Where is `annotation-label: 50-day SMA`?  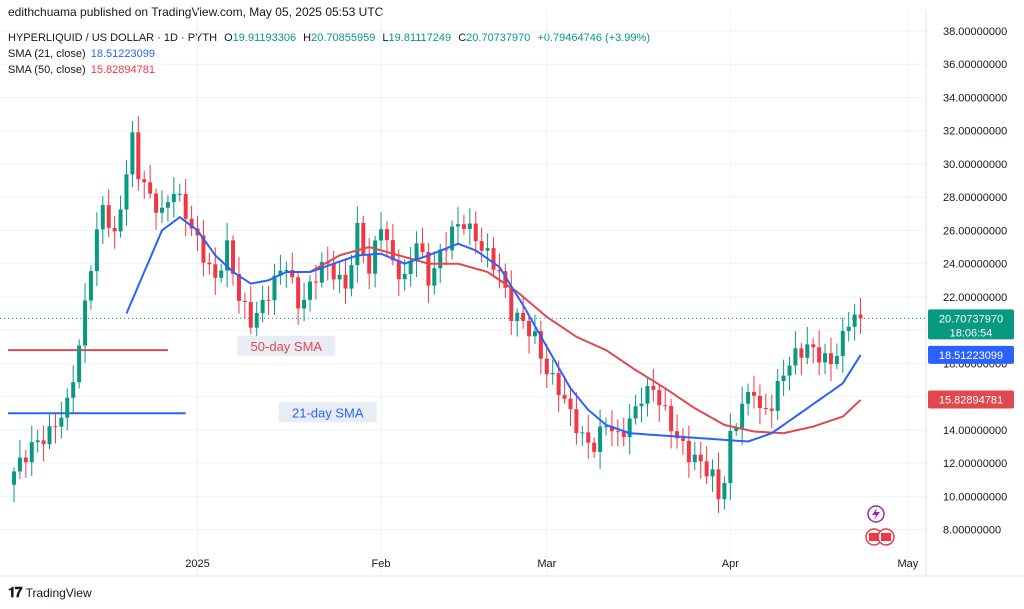
annotation-label: 50-day SMA is located at coordinates (287, 346).